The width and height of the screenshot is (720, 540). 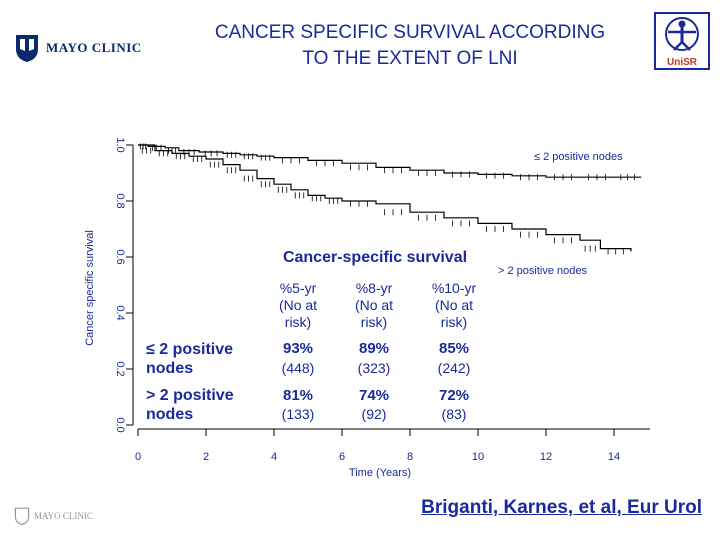 What do you see at coordinates (189, 349) in the screenshot?
I see `row-le2-label-line1: ≤ 2 positive` at bounding box center [189, 349].